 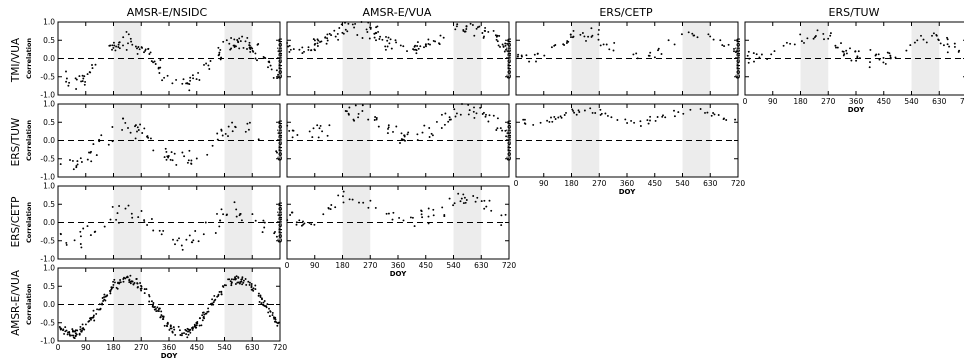 What do you see at coordinates (773, 101) in the screenshot?
I see `x-tick-label: 90` at bounding box center [773, 101].